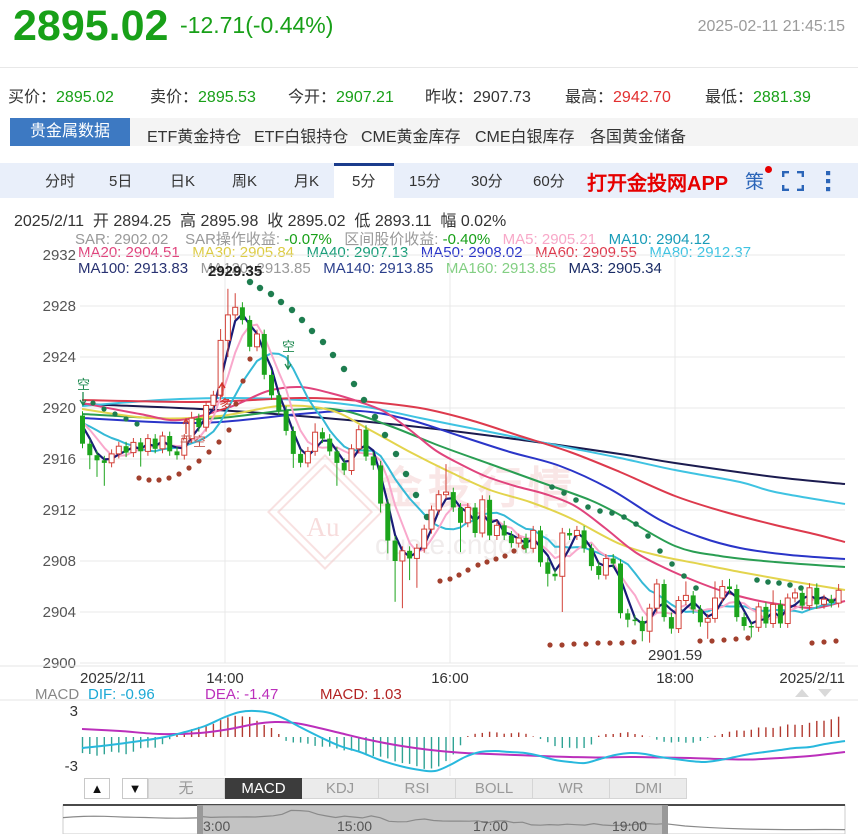 The height and width of the screenshot is (834, 858). I want to click on svg-text: Au, so click(323, 527).